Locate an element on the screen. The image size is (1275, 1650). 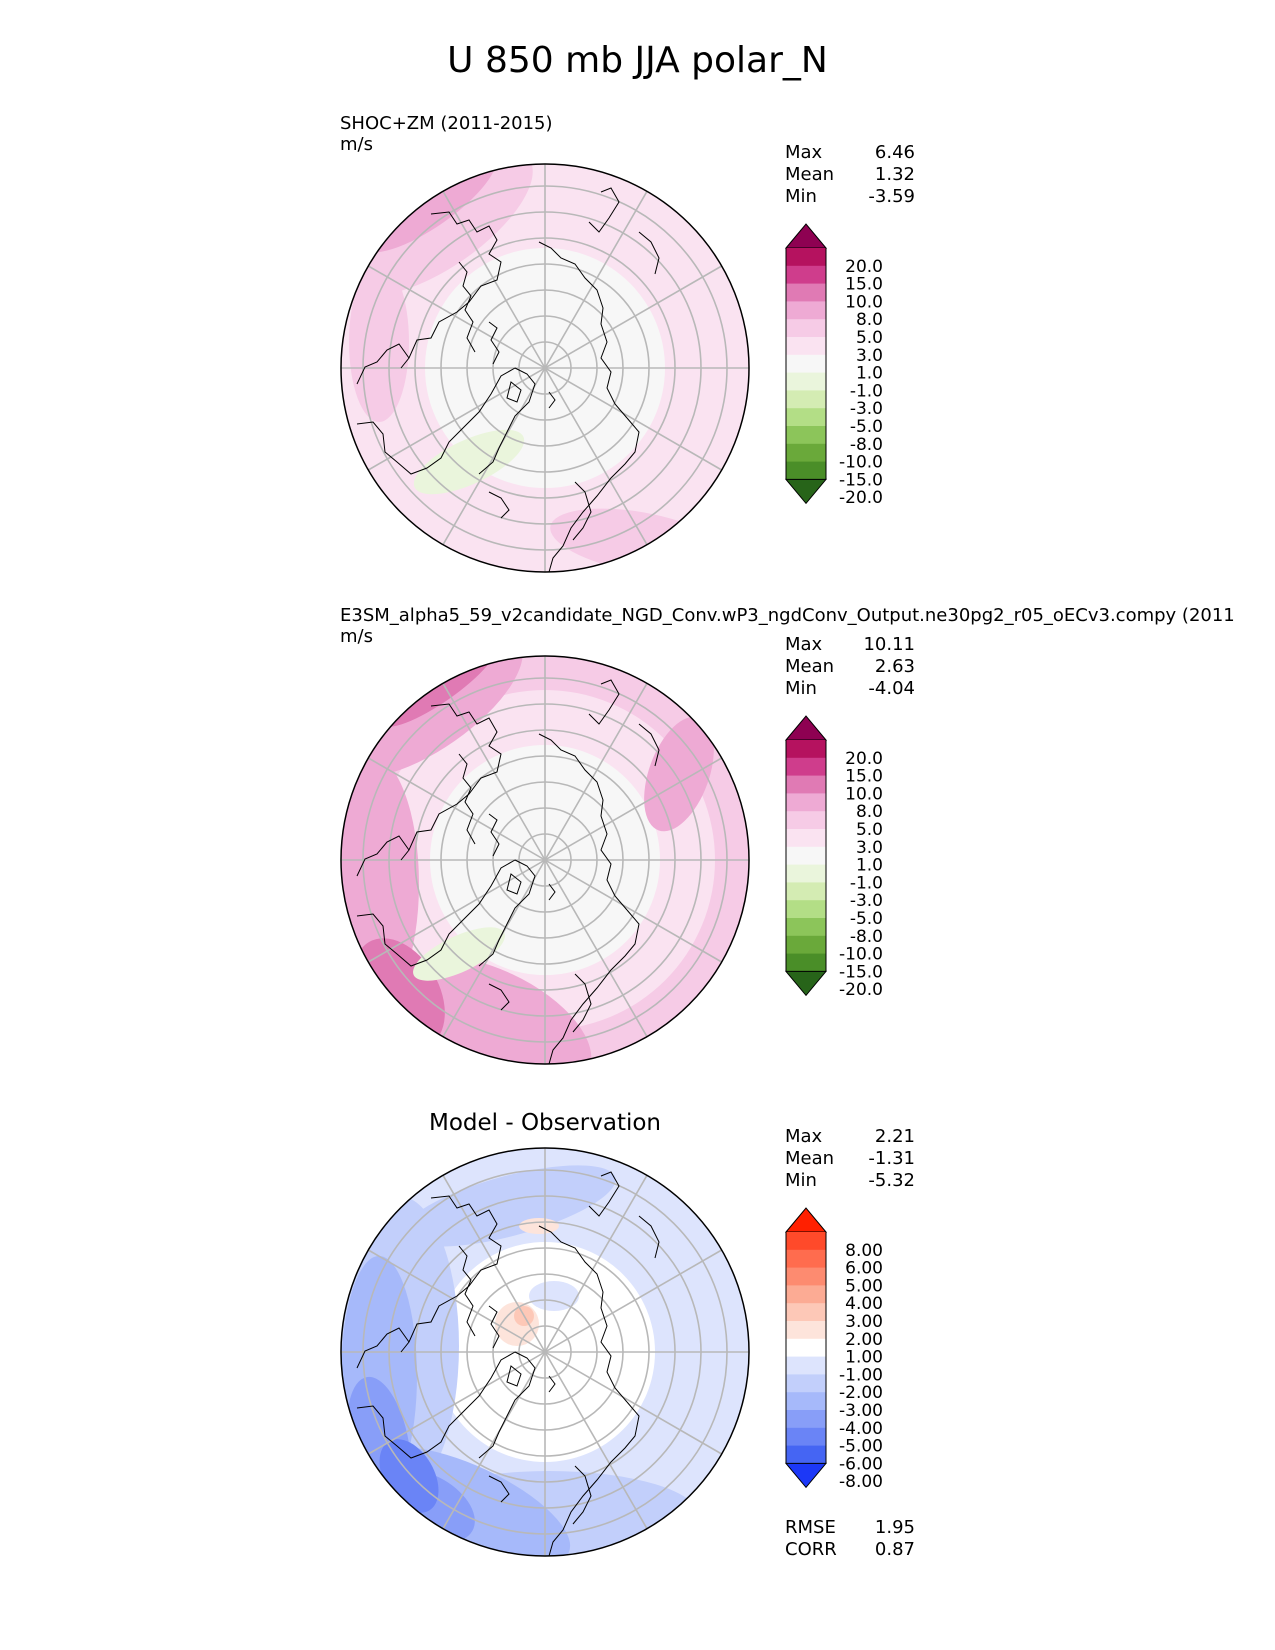
stats-difference: Max 2.21 Mean -1.31 Min -5.32 is located at coordinates (850, 1159).